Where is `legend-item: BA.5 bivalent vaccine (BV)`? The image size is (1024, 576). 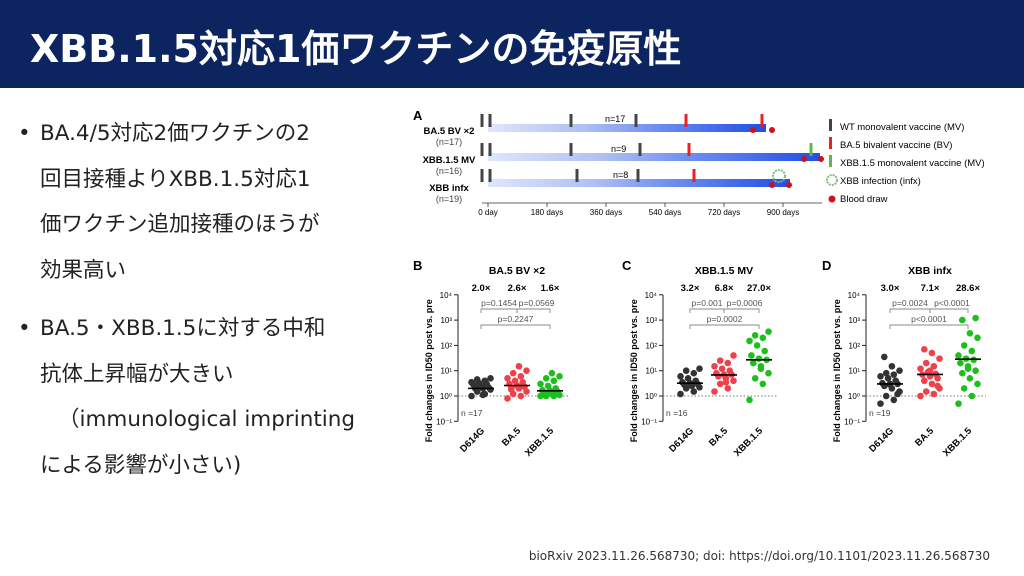 legend-item: BA.5 bivalent vaccine (BV) is located at coordinates (896, 145).